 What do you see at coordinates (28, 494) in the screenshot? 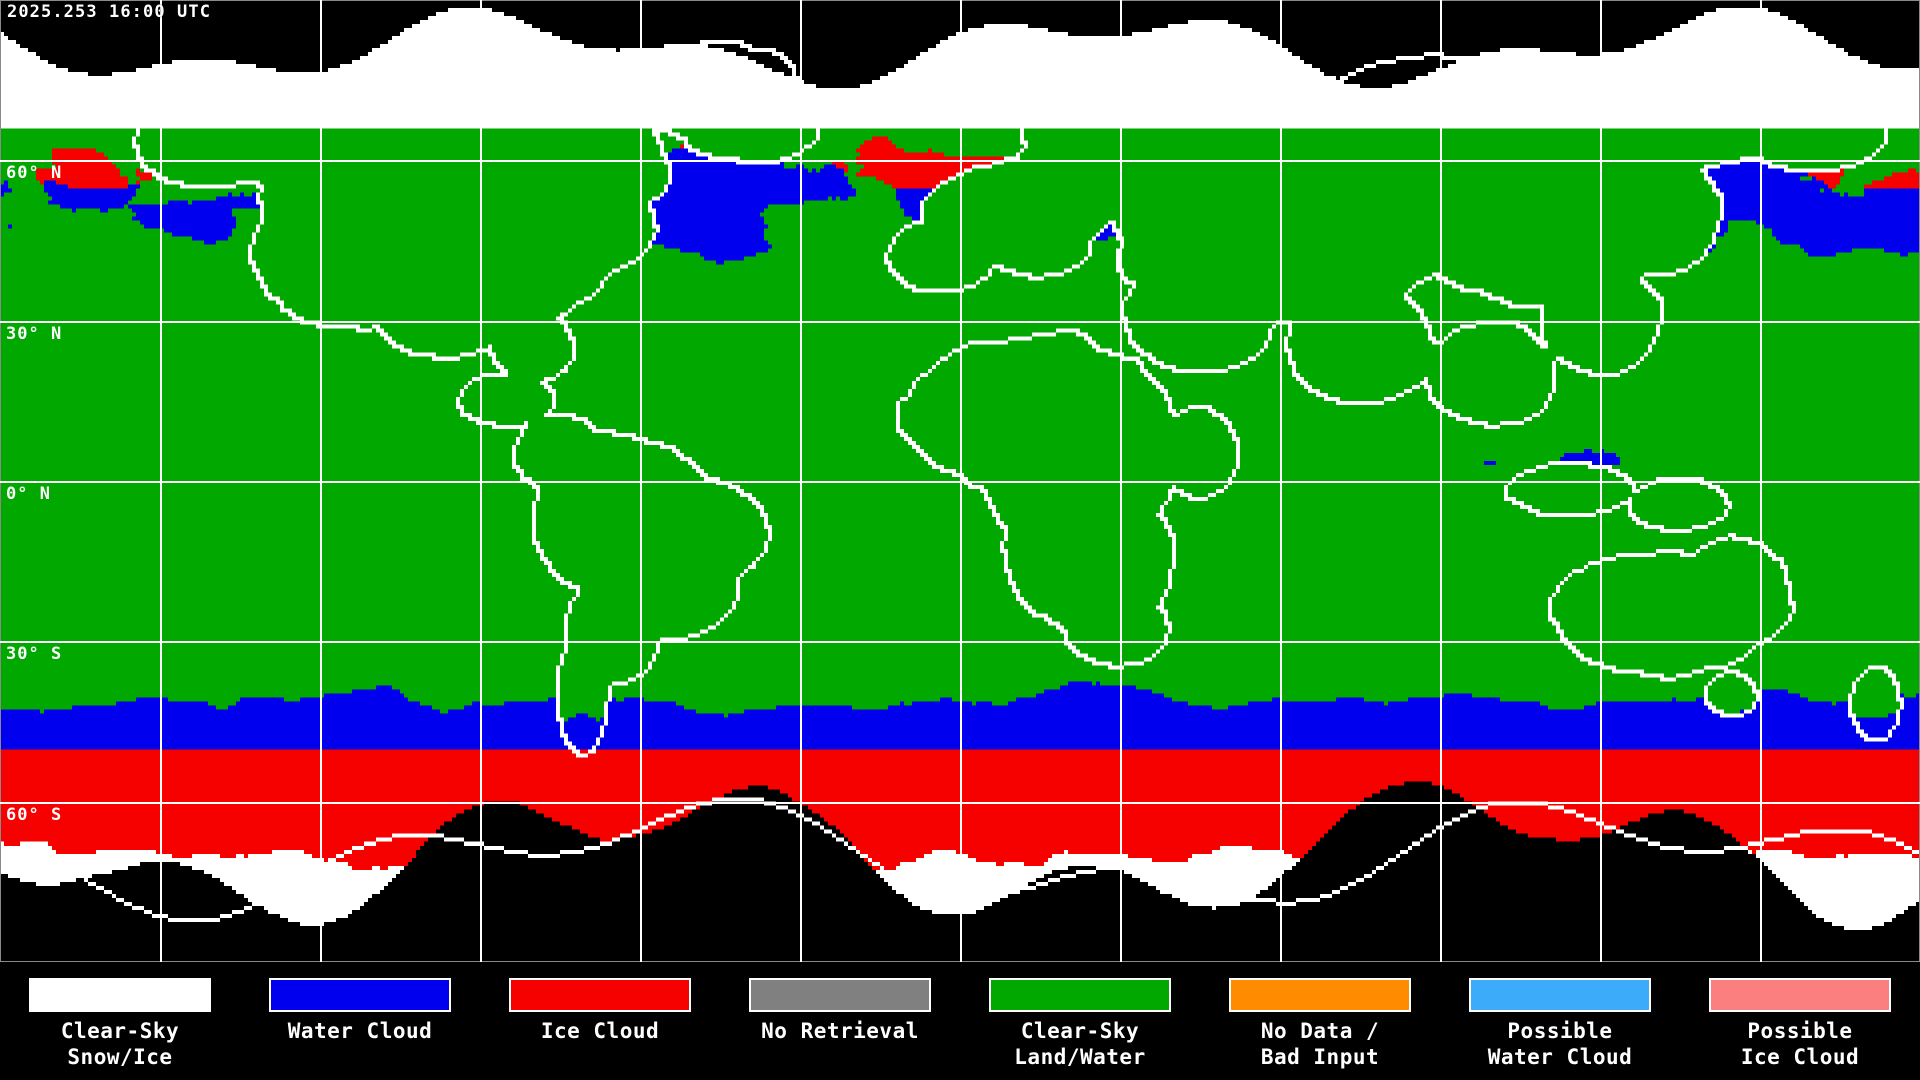
I see `latitude-label: 0° N` at bounding box center [28, 494].